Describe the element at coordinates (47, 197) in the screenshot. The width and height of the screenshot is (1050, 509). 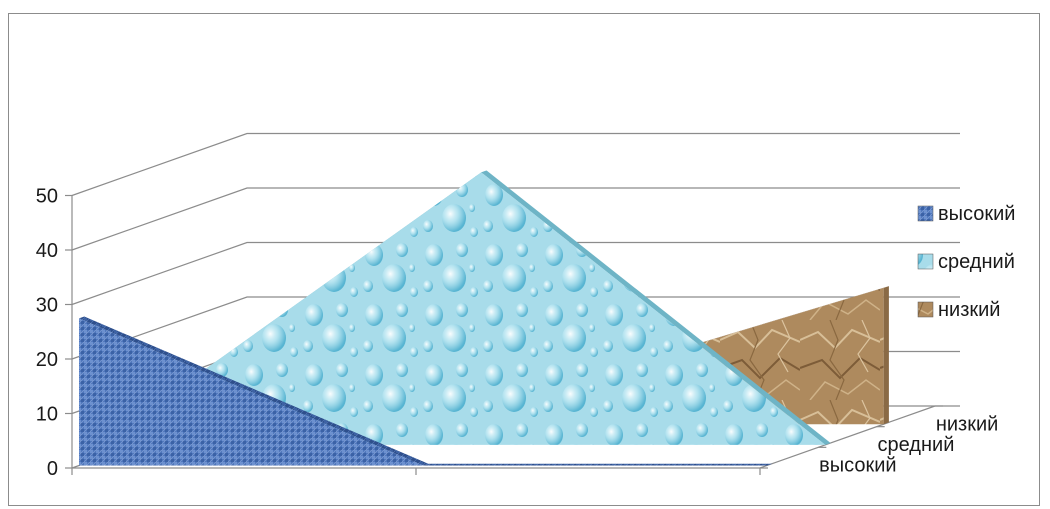
I see `y-tick-label: 50` at that location.